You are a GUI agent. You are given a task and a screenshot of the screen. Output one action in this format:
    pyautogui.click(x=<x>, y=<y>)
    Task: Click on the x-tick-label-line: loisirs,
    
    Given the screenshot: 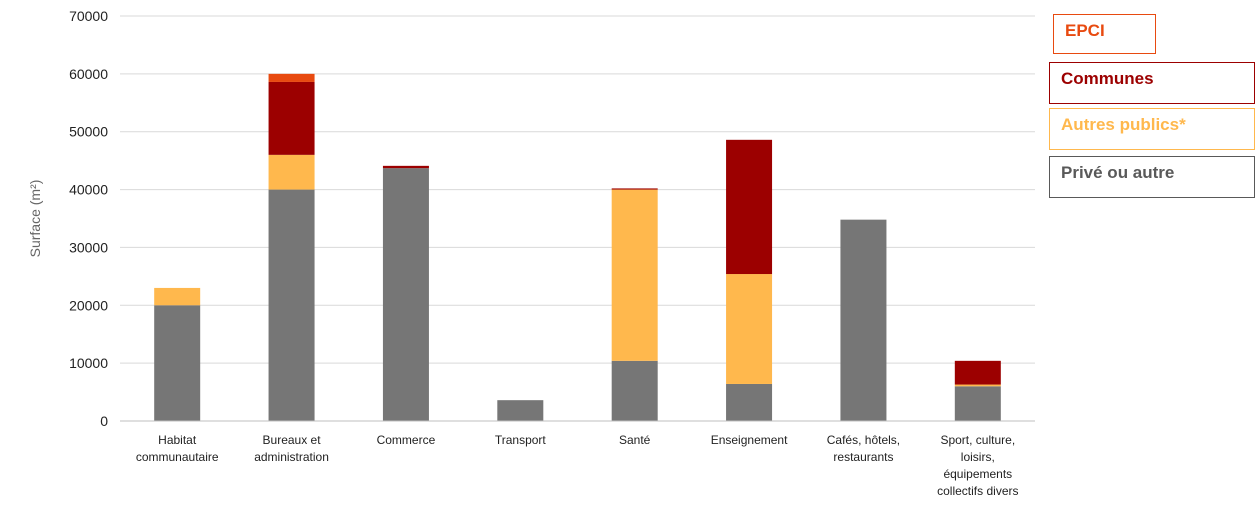 What is the action you would take?
    pyautogui.click(x=978, y=457)
    